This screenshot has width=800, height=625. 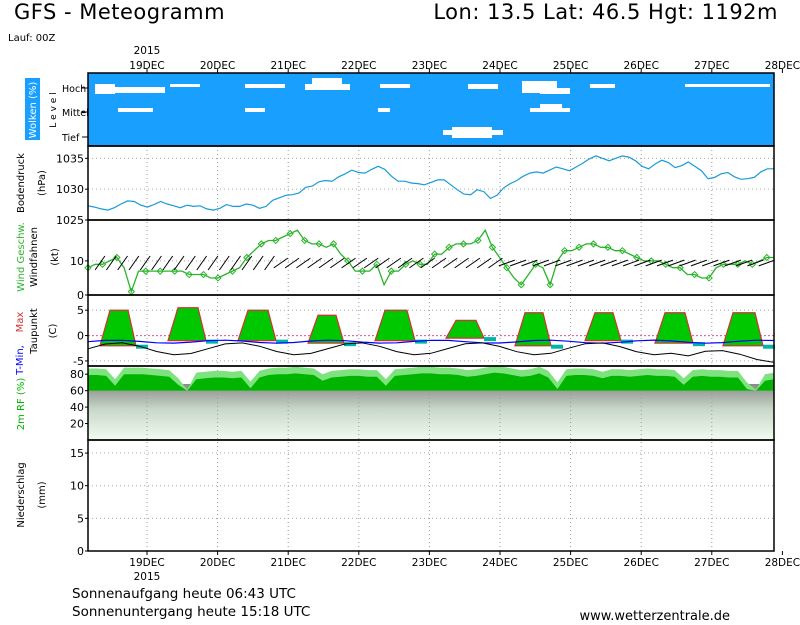 I want to click on model-run-label: Lauf: 00Z, so click(x=32, y=38).